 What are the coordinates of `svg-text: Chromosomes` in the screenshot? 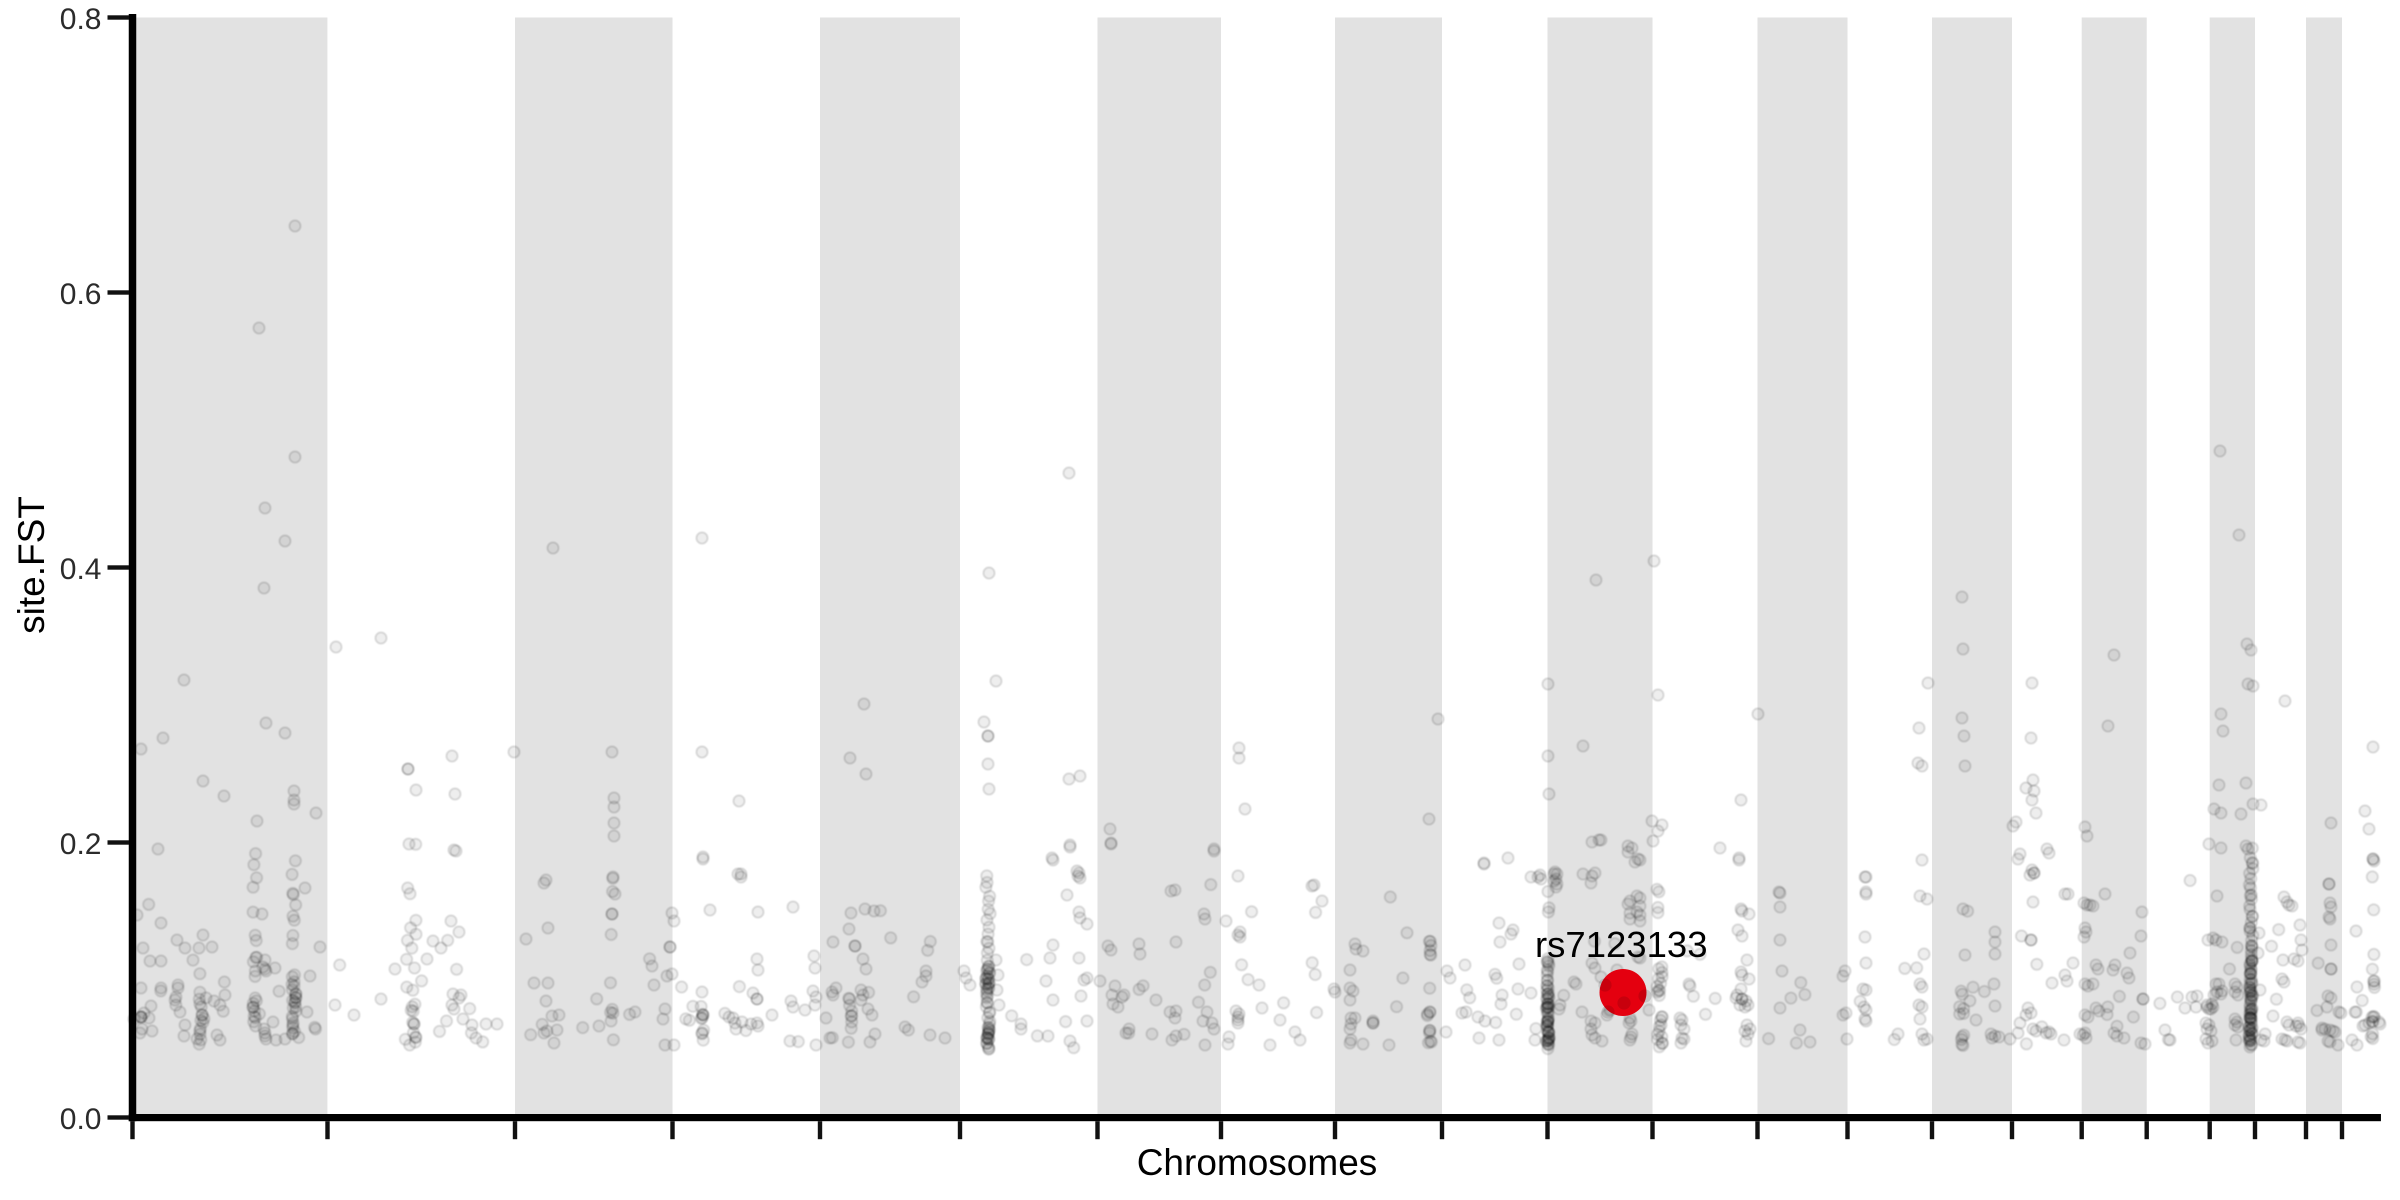 It's located at (1257, 1162).